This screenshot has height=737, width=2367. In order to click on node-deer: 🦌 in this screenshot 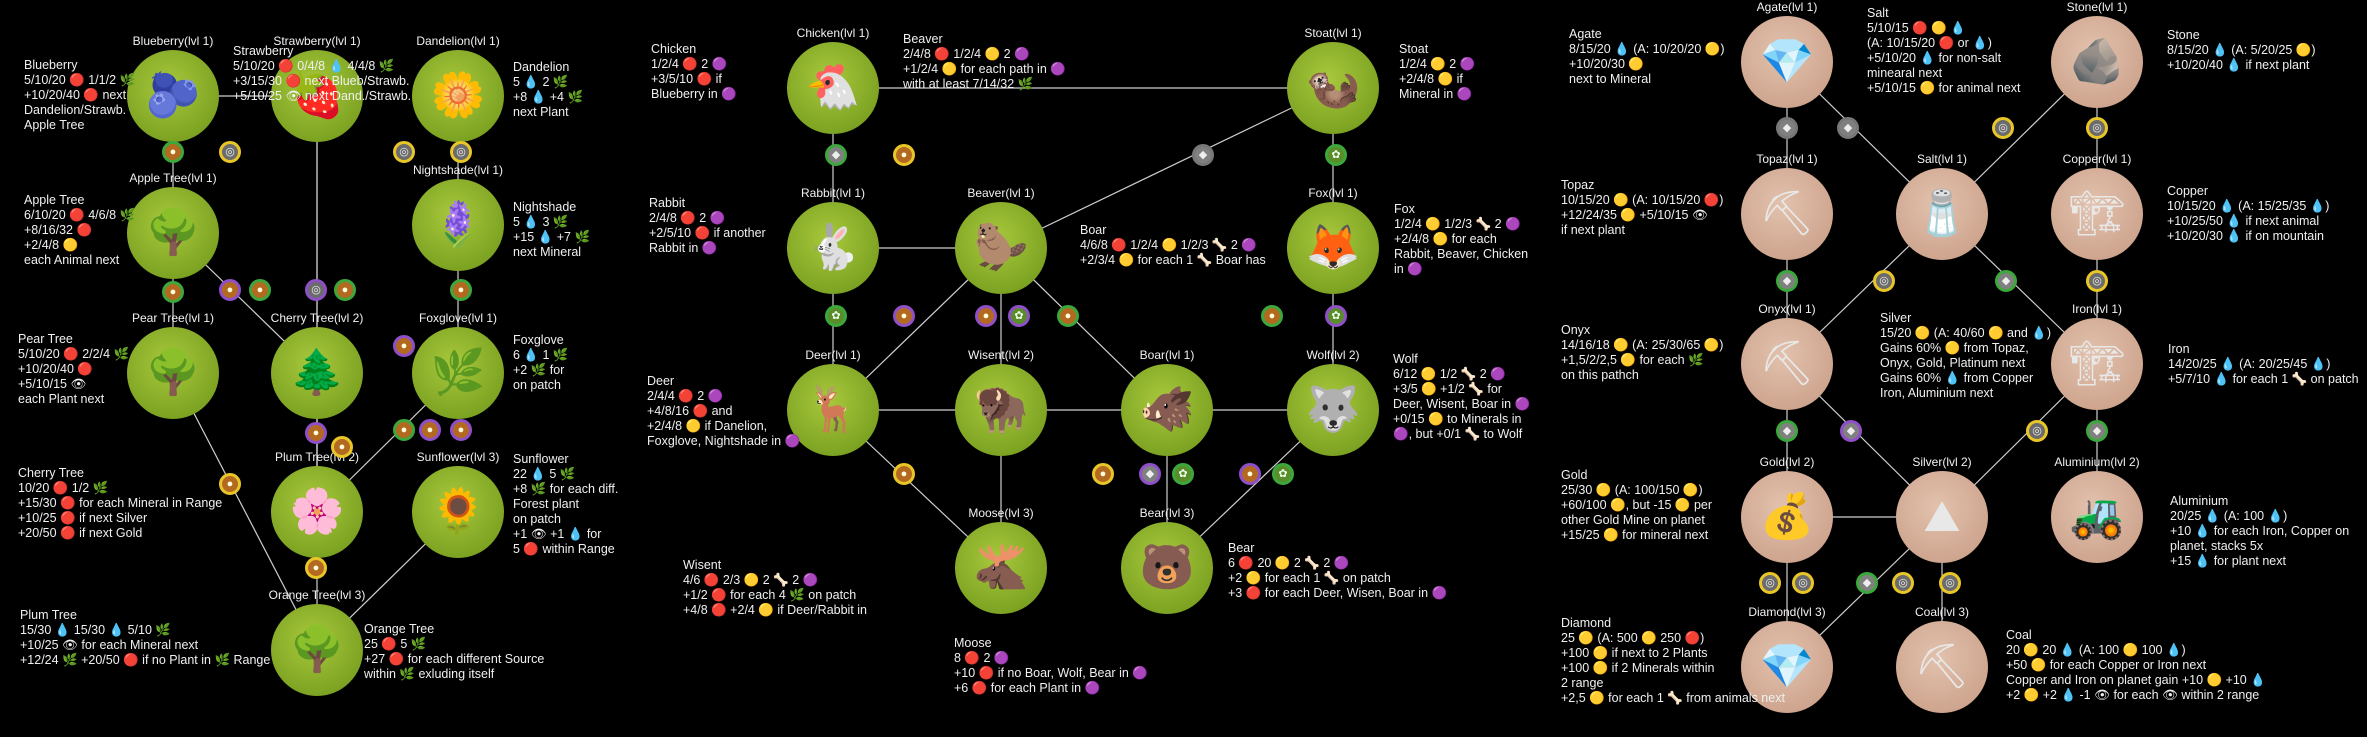, I will do `click(833, 410)`.